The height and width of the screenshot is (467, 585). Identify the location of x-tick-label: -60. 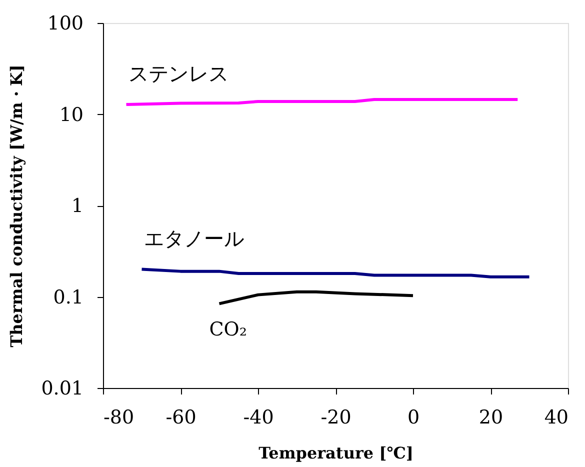
(181, 417).